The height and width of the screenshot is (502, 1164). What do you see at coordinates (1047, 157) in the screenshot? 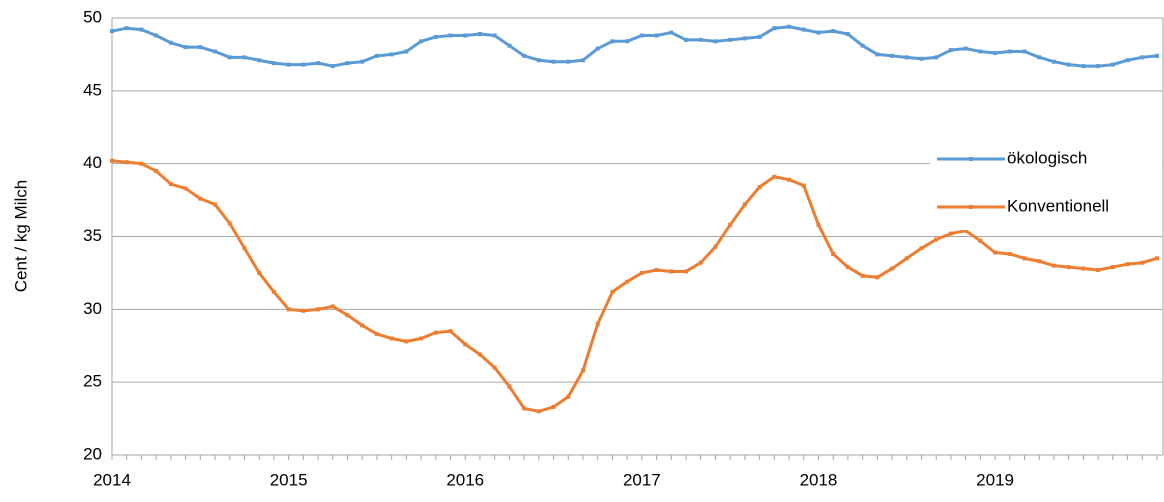
I see `legend-label: ökologisch` at bounding box center [1047, 157].